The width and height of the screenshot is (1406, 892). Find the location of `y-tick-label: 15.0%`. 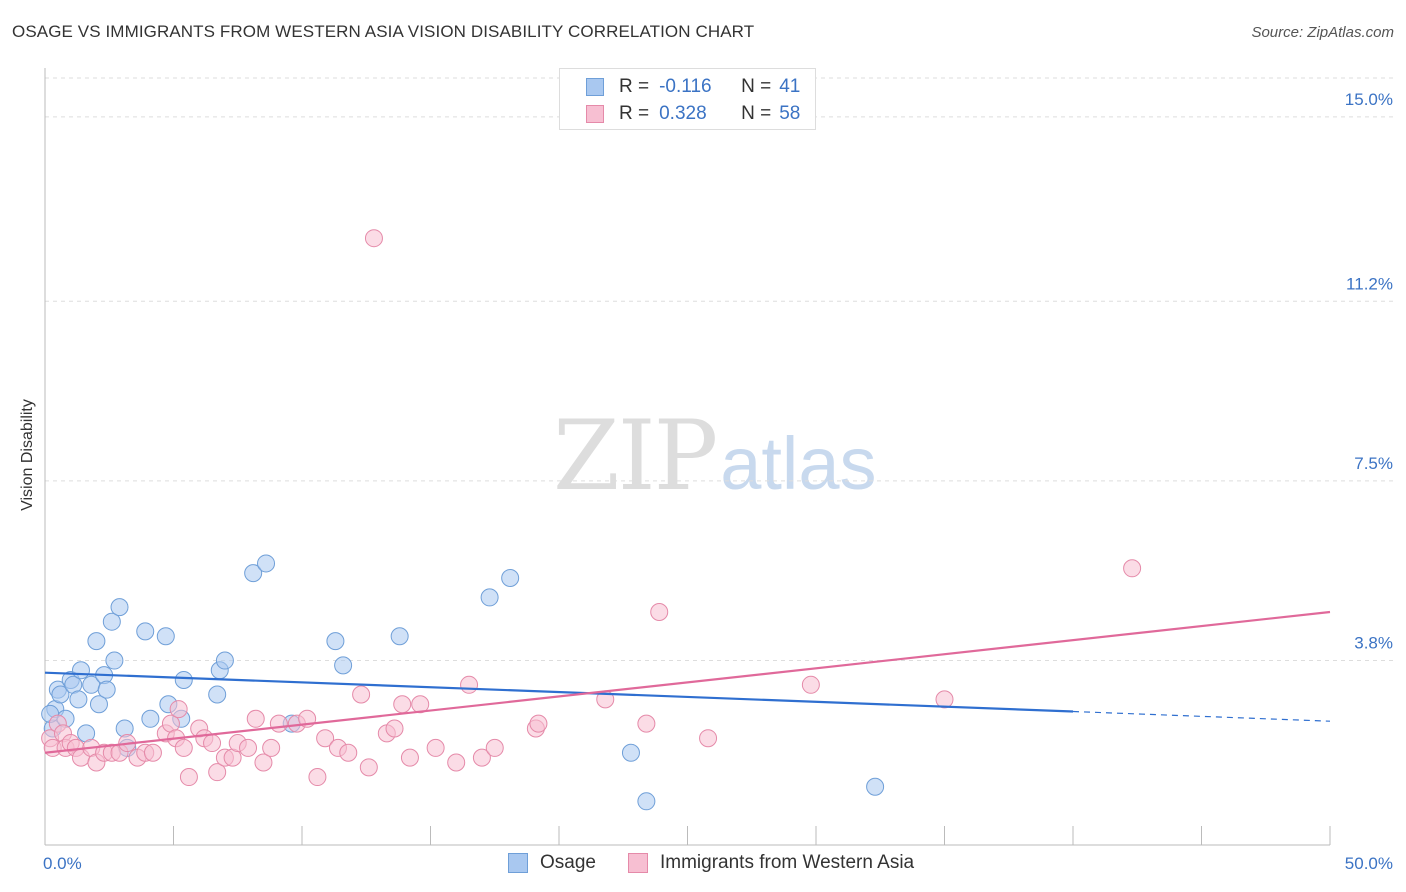

y-tick-label: 15.0% is located at coordinates (1369, 99).